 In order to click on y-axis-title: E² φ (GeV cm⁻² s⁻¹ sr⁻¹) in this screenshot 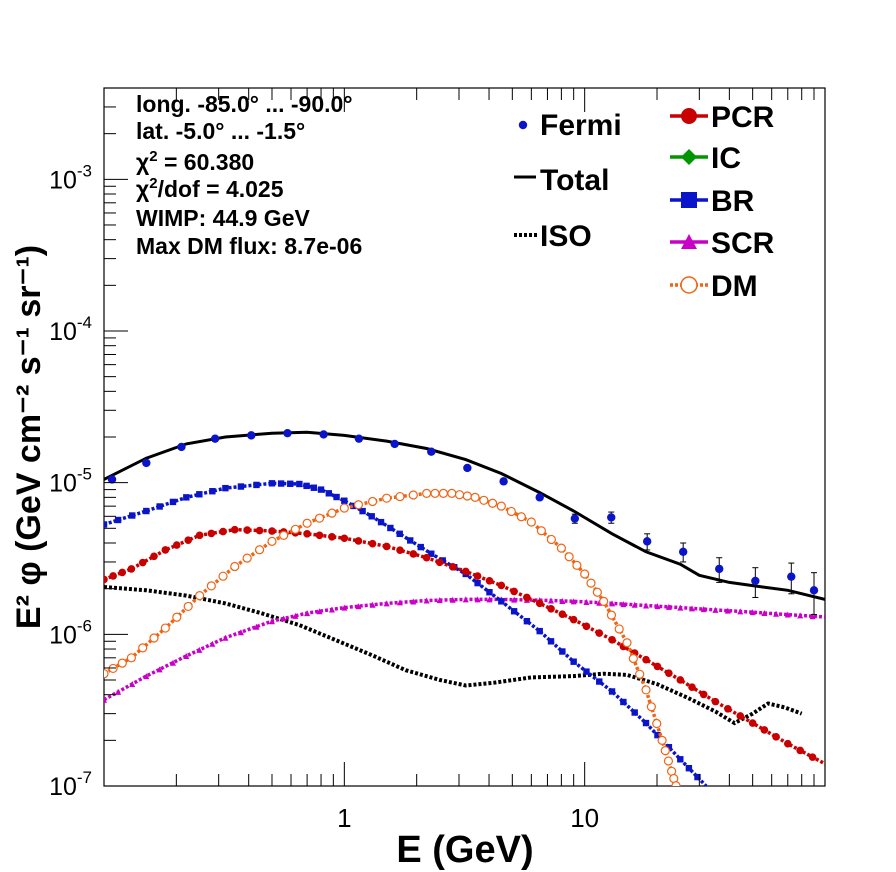, I will do `click(29, 437)`.